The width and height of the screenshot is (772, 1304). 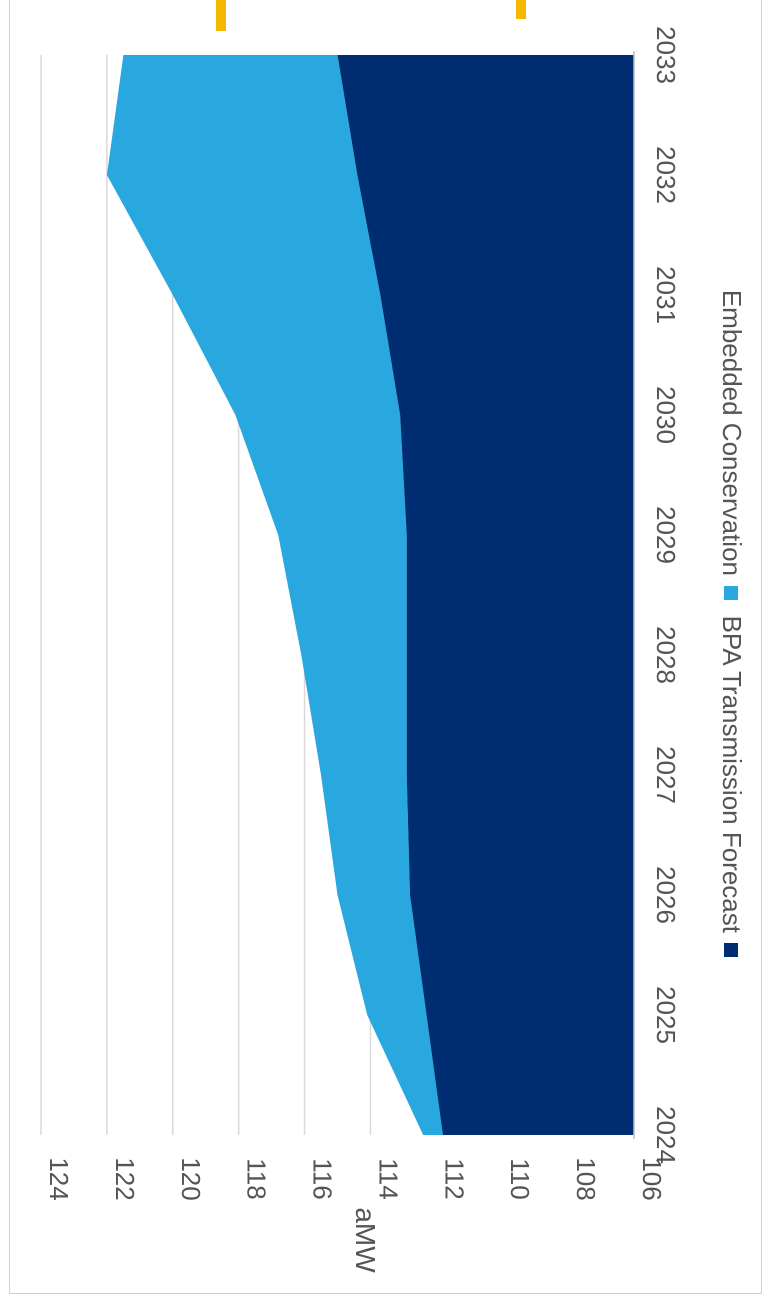 What do you see at coordinates (666, 55) in the screenshot?
I see `x-tick-label-2033: 2033` at bounding box center [666, 55].